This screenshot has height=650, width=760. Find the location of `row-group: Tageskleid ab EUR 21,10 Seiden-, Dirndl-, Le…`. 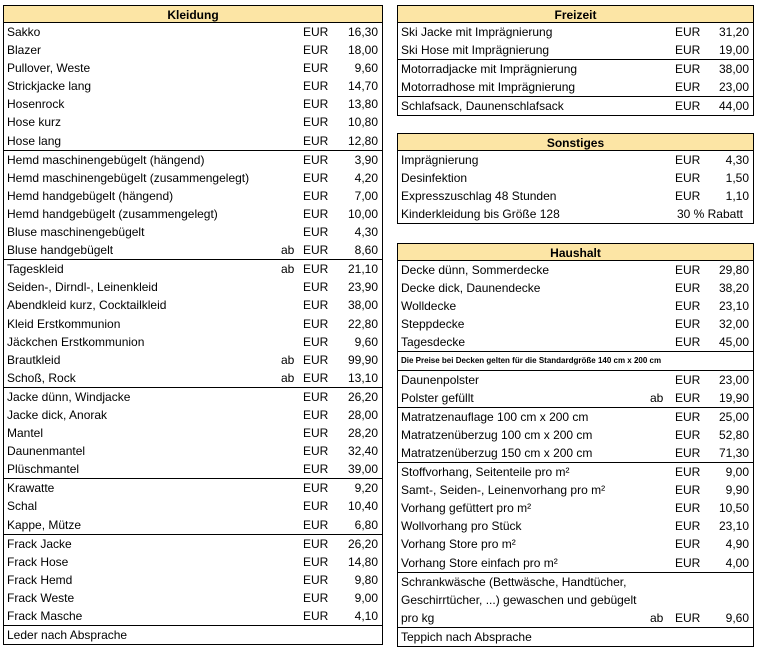

row-group: Tageskleid ab EUR 21,10 Seiden-, Dirndl-, Le… is located at coordinates (193, 323).